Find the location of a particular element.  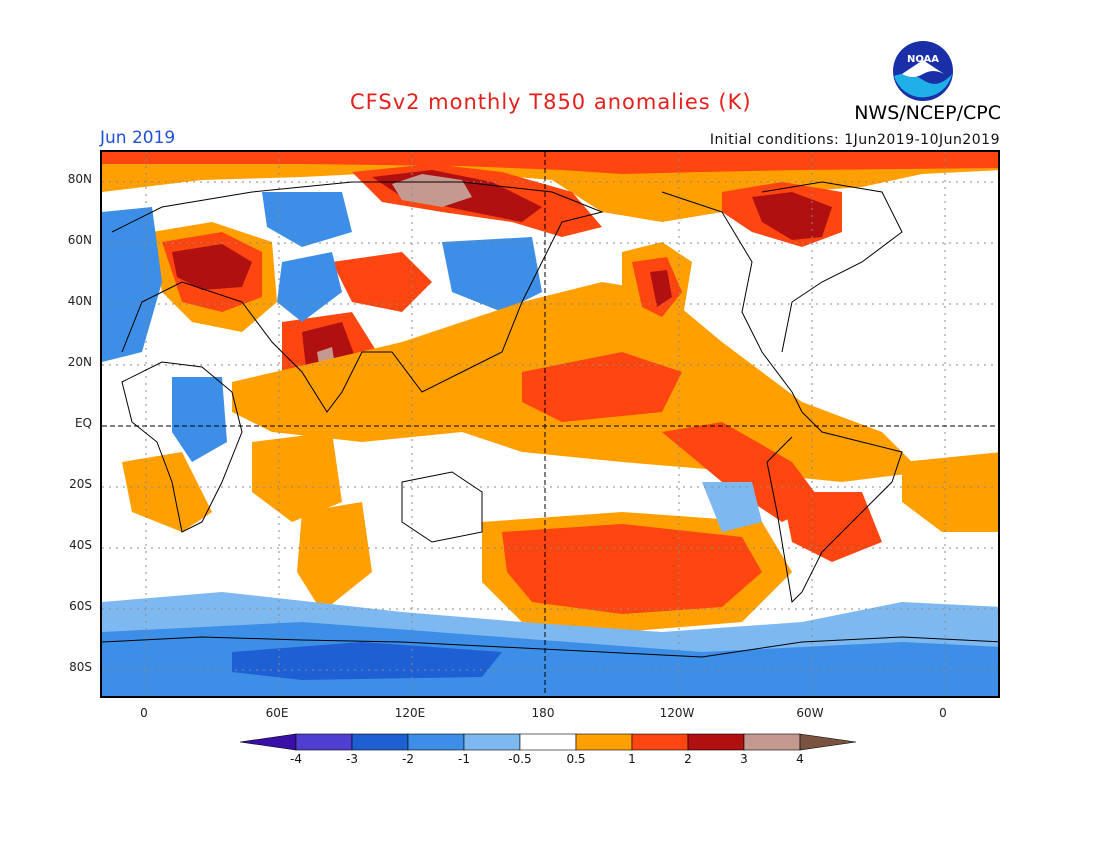

colorbar-label: 2 is located at coordinates (688, 759).